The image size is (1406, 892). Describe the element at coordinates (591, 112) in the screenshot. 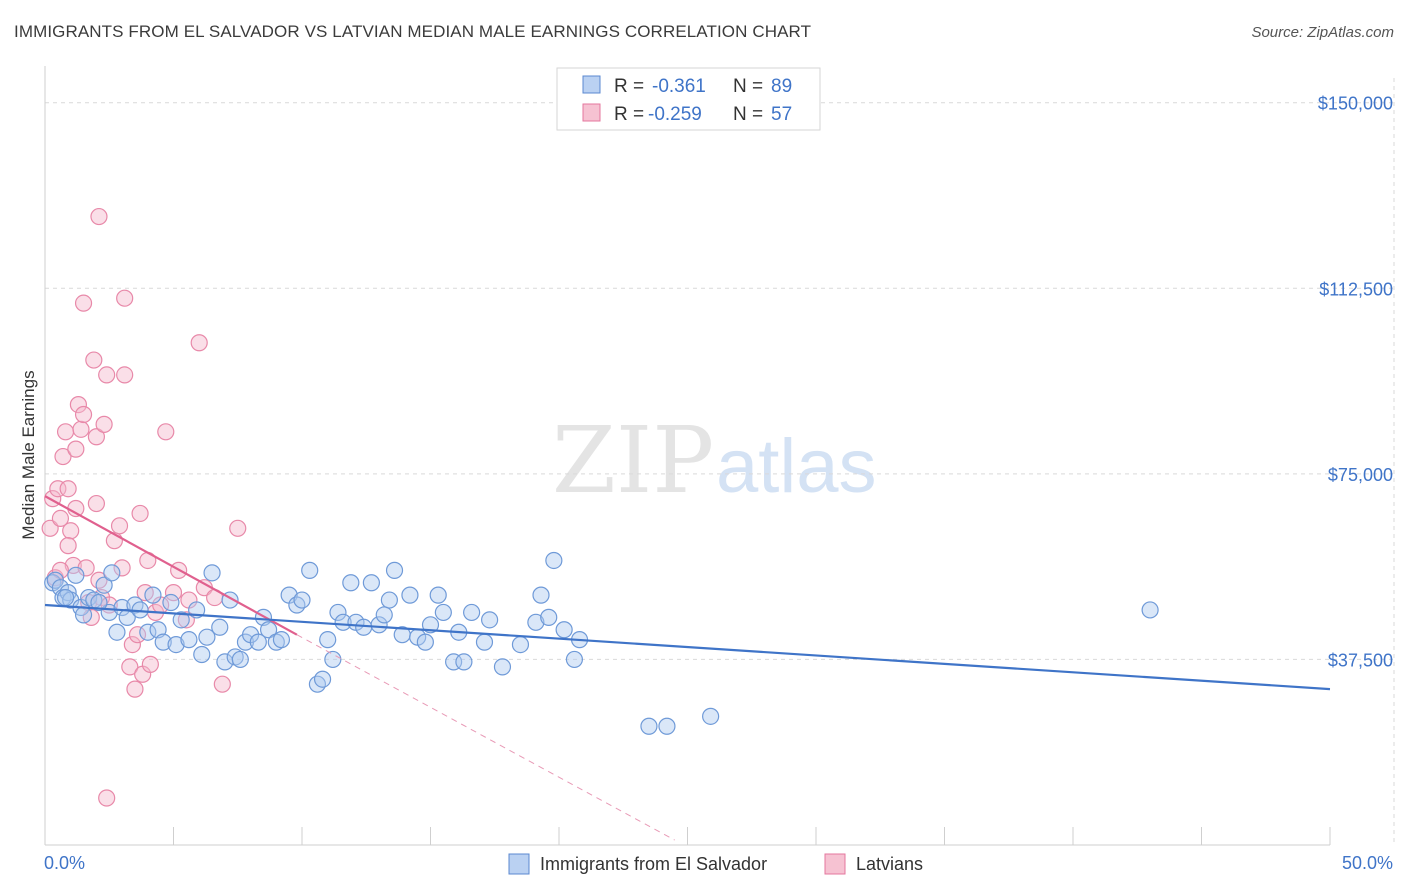

I see `stats-swatch-pink` at that location.